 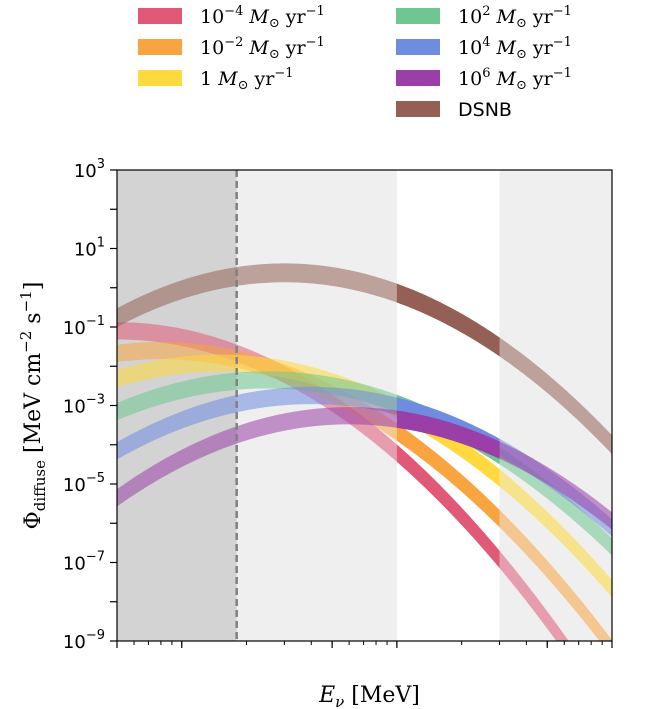 What do you see at coordinates (485, 110) in the screenshot?
I see `legend-label-6: DSNB` at bounding box center [485, 110].